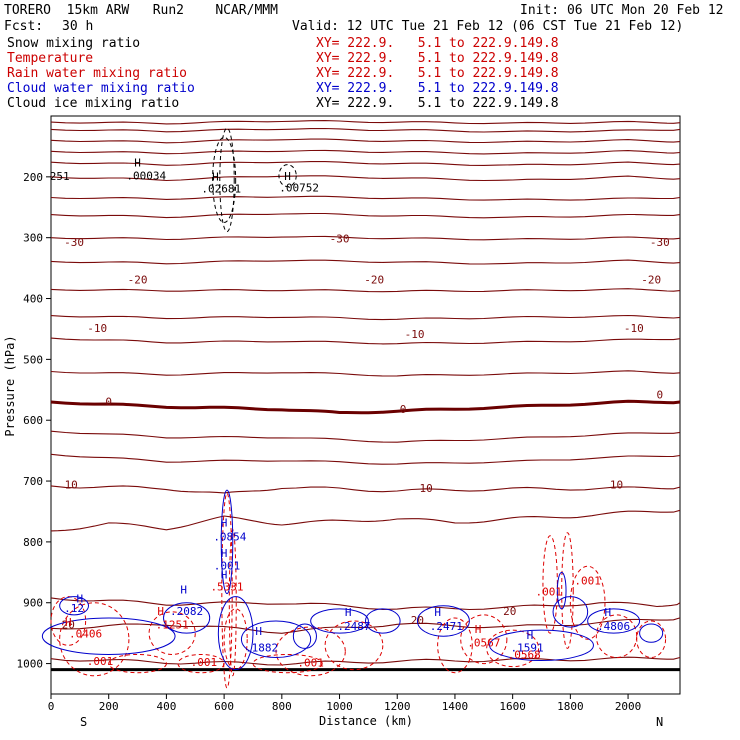 The image size is (740, 740). What do you see at coordinates (613, 626) in the screenshot?
I see `cloud-water-label: .4806` at bounding box center [613, 626].